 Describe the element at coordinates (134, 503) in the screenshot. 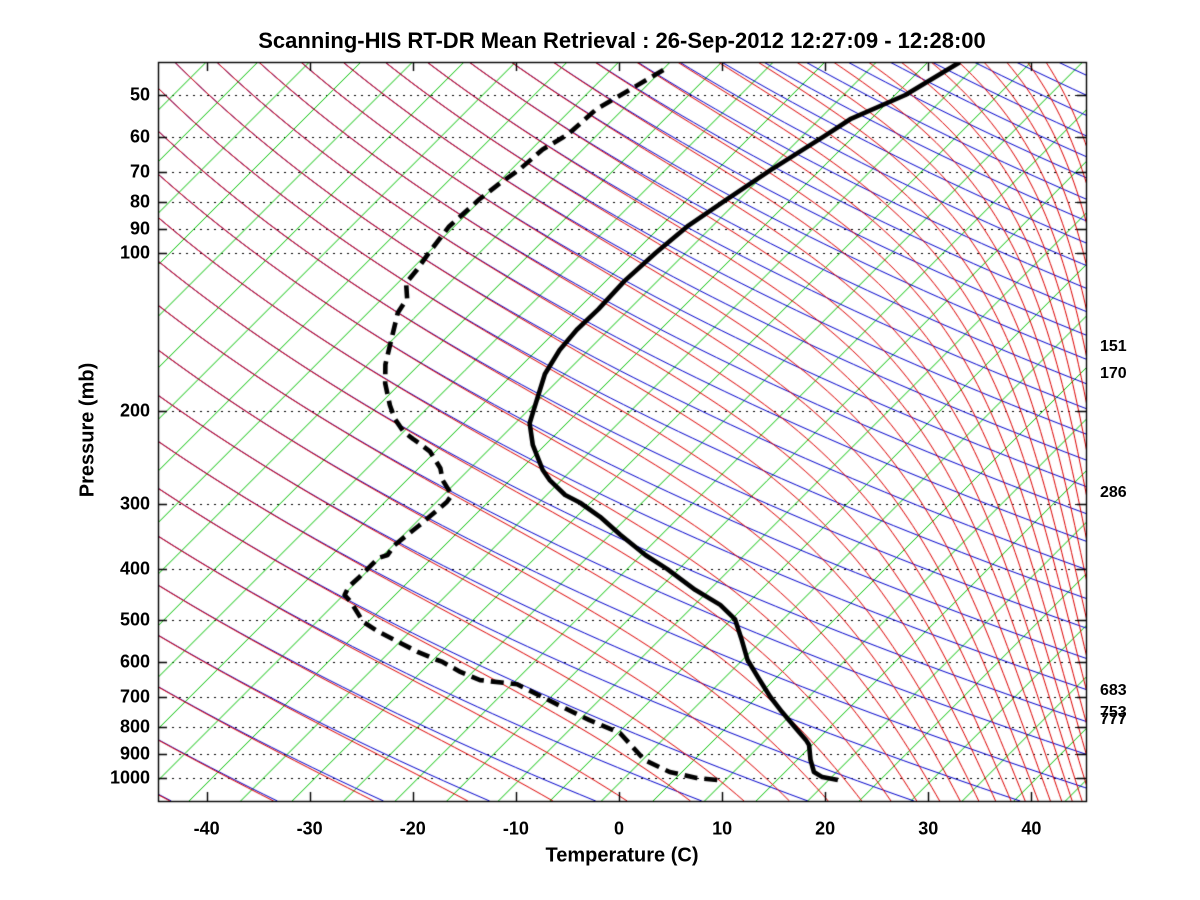

I see `y-tick-label: 300` at that location.